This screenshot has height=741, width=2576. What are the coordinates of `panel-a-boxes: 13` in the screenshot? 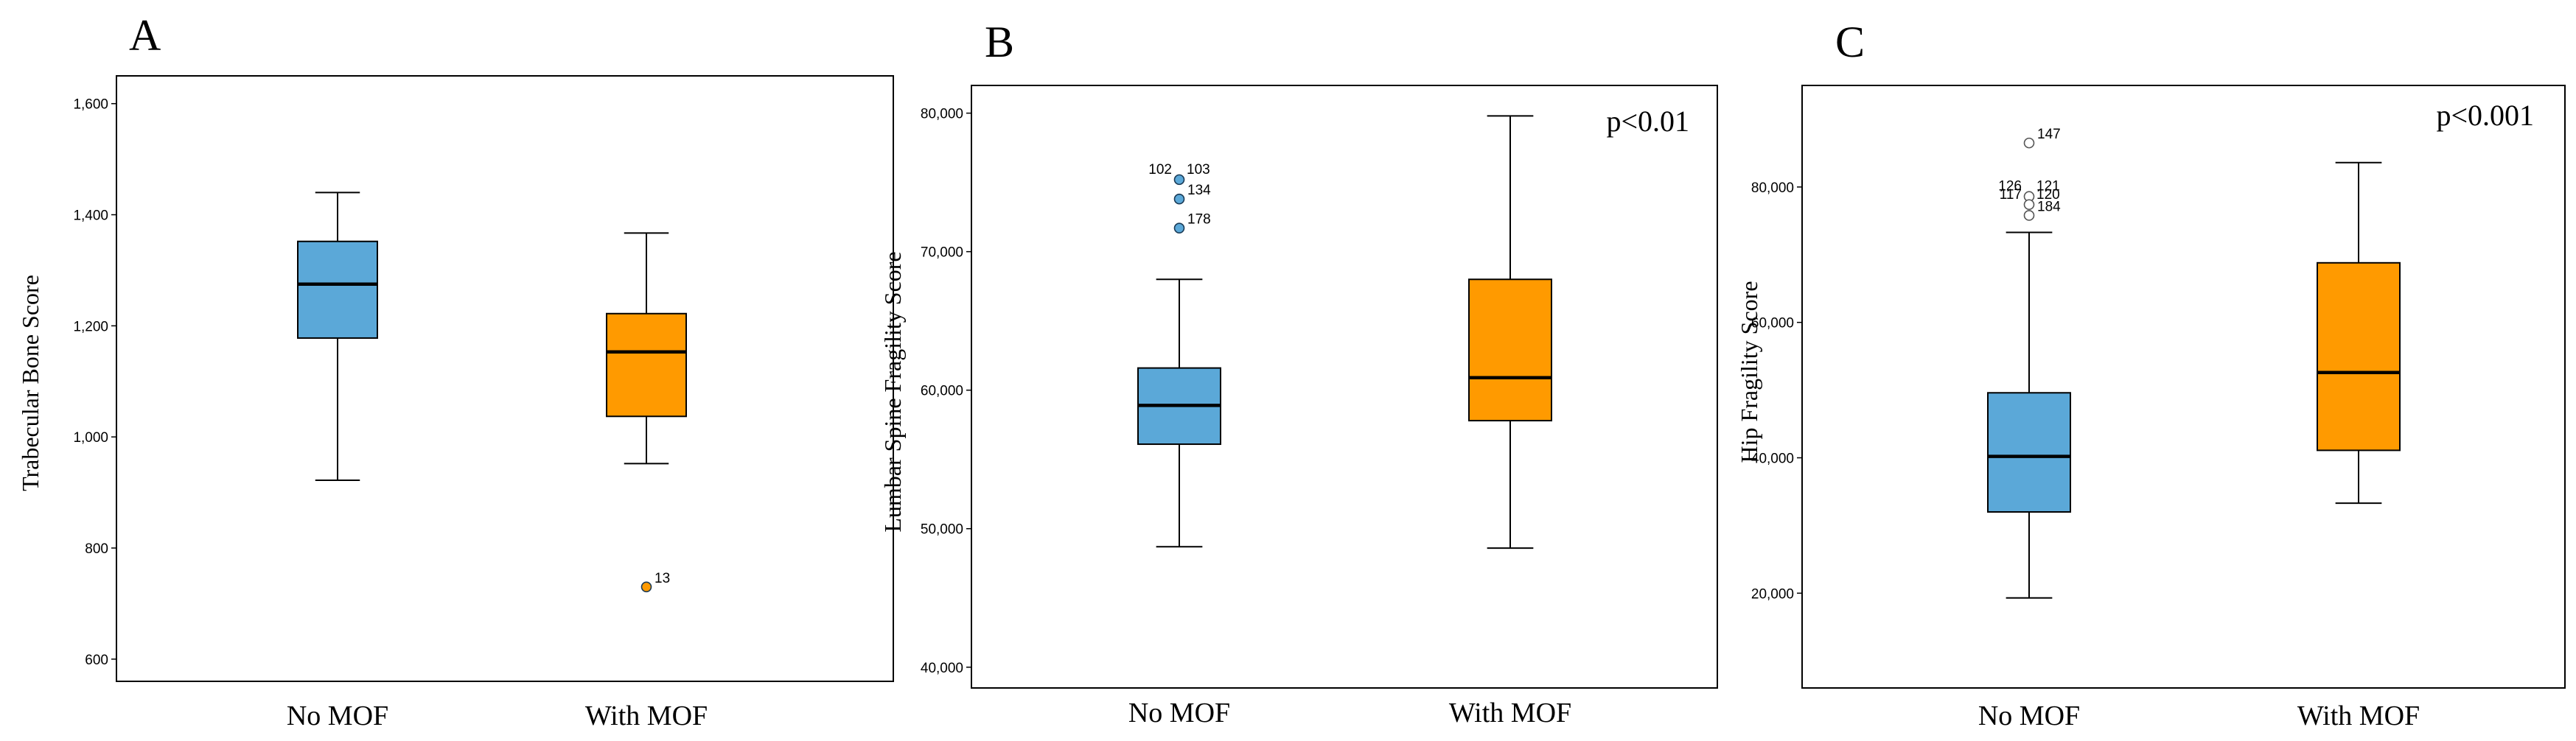 It's located at (492, 392).